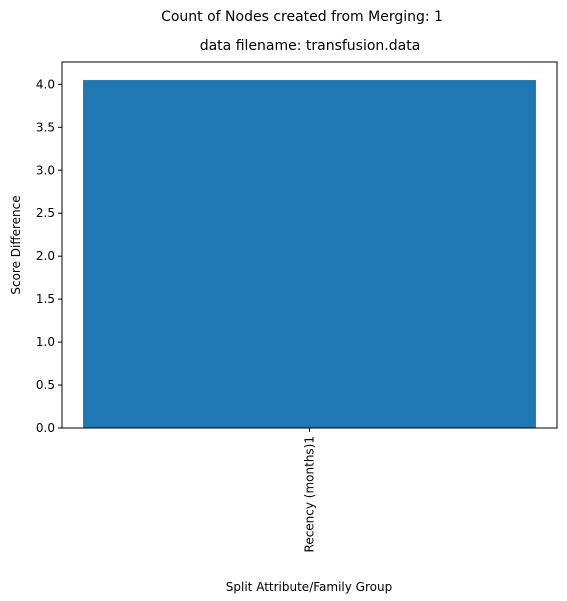  Describe the element at coordinates (45, 299) in the screenshot. I see `y-tick-label: 1.5` at that location.